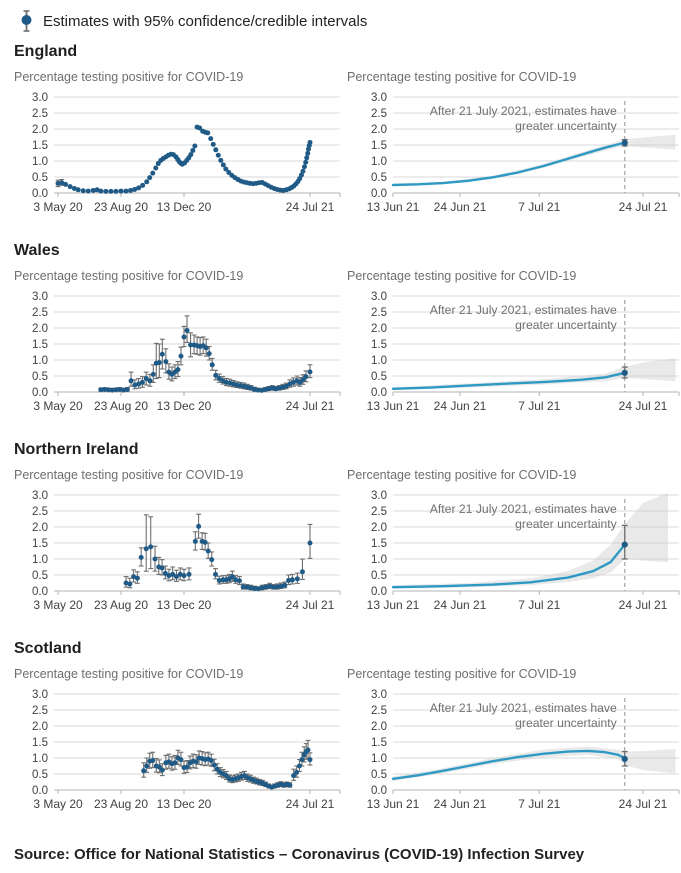 This screenshot has width=681, height=873. Describe the element at coordinates (48, 648) in the screenshot. I see `region-heading: Scotland` at that location.